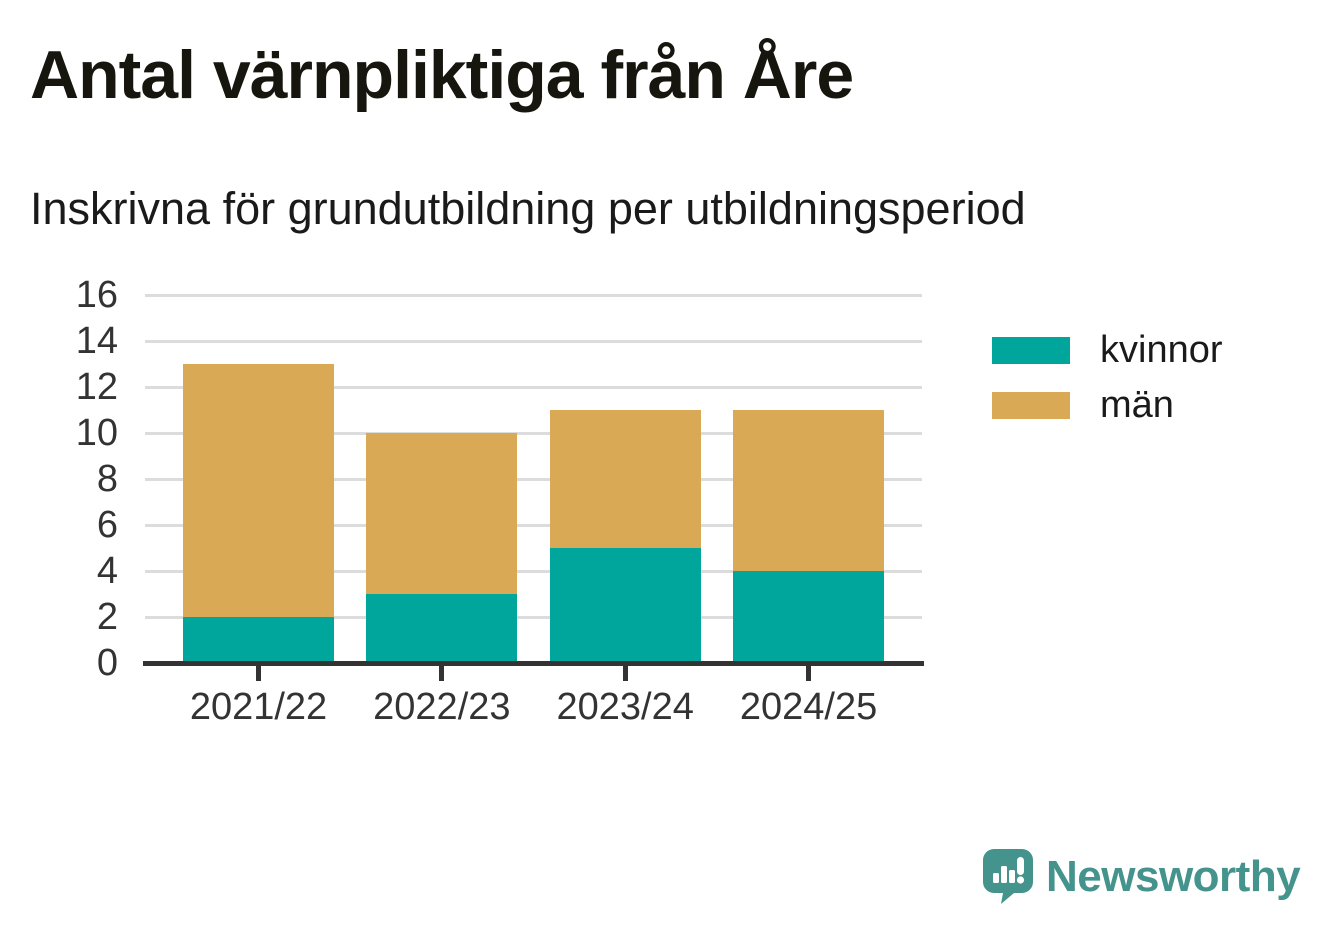  I want to click on y-tick-label: 2, so click(107, 617).